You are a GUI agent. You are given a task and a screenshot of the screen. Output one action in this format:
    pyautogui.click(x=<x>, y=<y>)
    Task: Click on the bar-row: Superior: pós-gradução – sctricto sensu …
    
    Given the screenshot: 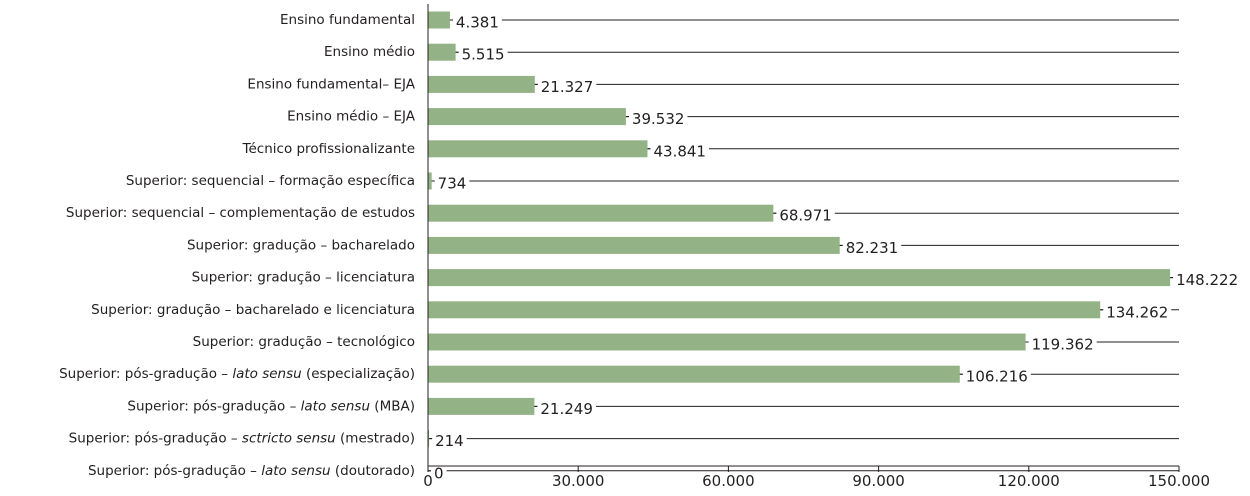 What is the action you would take?
    pyautogui.click(x=624, y=440)
    